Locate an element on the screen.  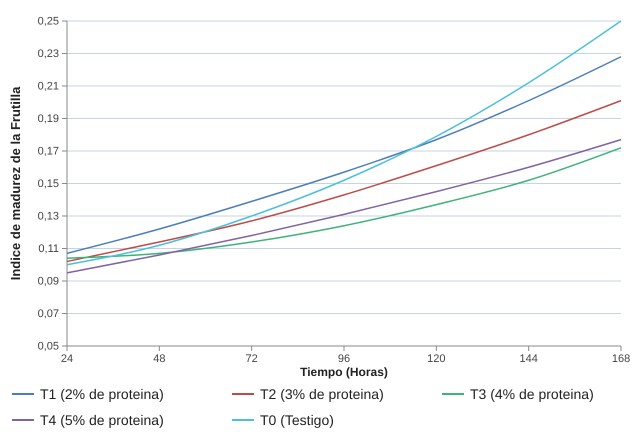
y-tick-label: 0,23 is located at coordinates (48, 54).